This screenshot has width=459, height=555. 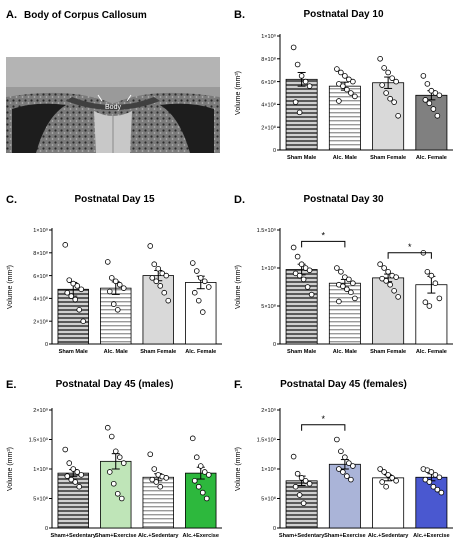 What do you see at coordinates (11, 200) in the screenshot?
I see `panel-c-letter: C.` at bounding box center [11, 200].